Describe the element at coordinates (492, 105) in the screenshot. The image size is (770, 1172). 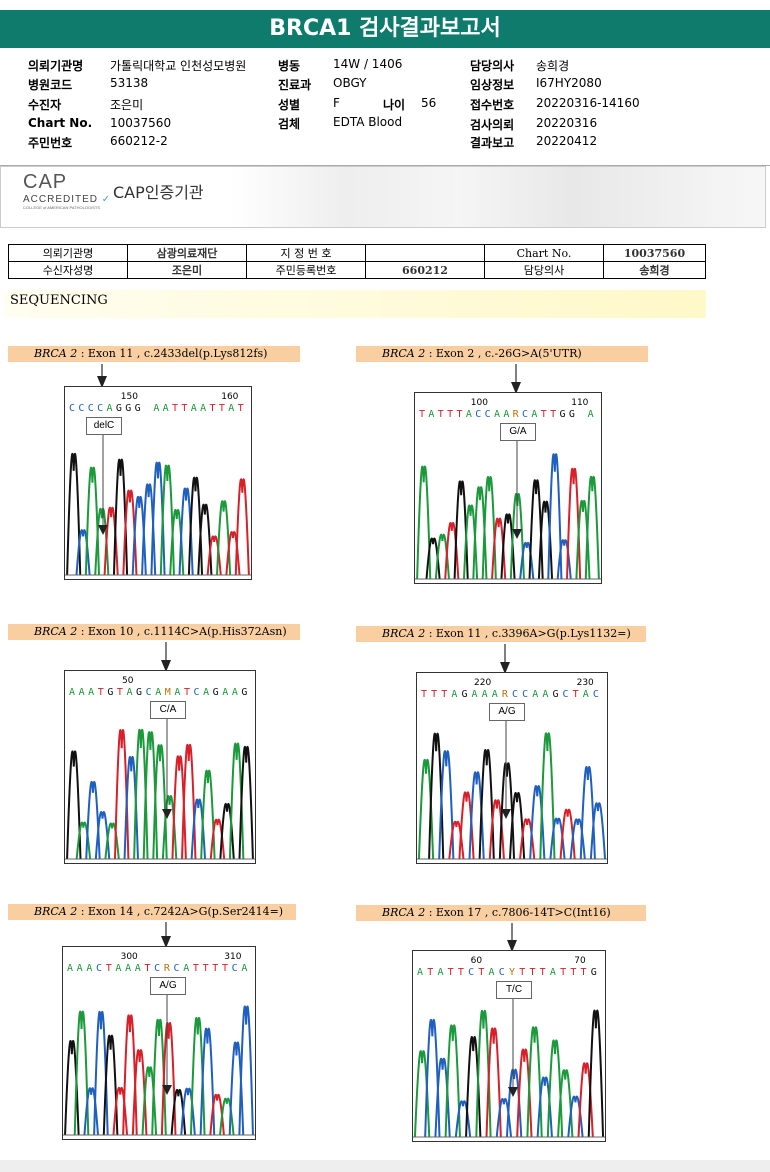
I see `info-label: 접수번호` at that location.